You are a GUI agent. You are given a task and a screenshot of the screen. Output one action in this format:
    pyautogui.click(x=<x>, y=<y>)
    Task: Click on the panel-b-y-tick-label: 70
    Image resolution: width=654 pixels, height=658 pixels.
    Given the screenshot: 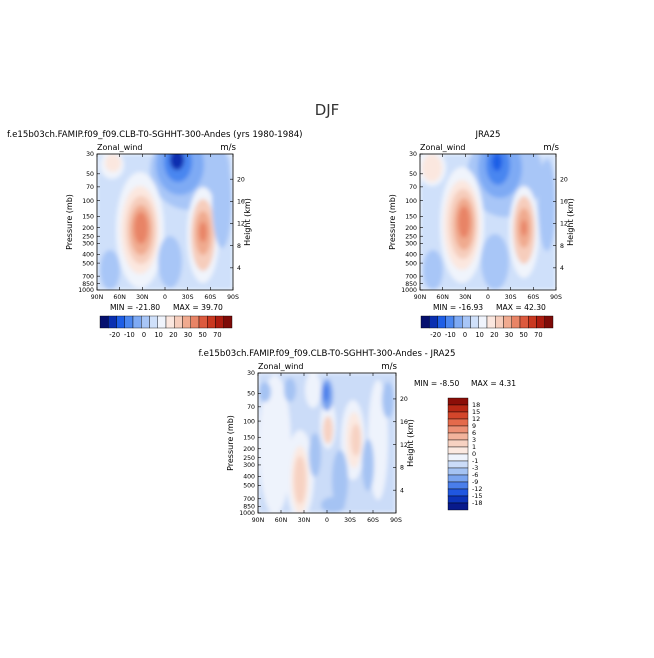 What is the action you would take?
    pyautogui.click(x=413, y=187)
    